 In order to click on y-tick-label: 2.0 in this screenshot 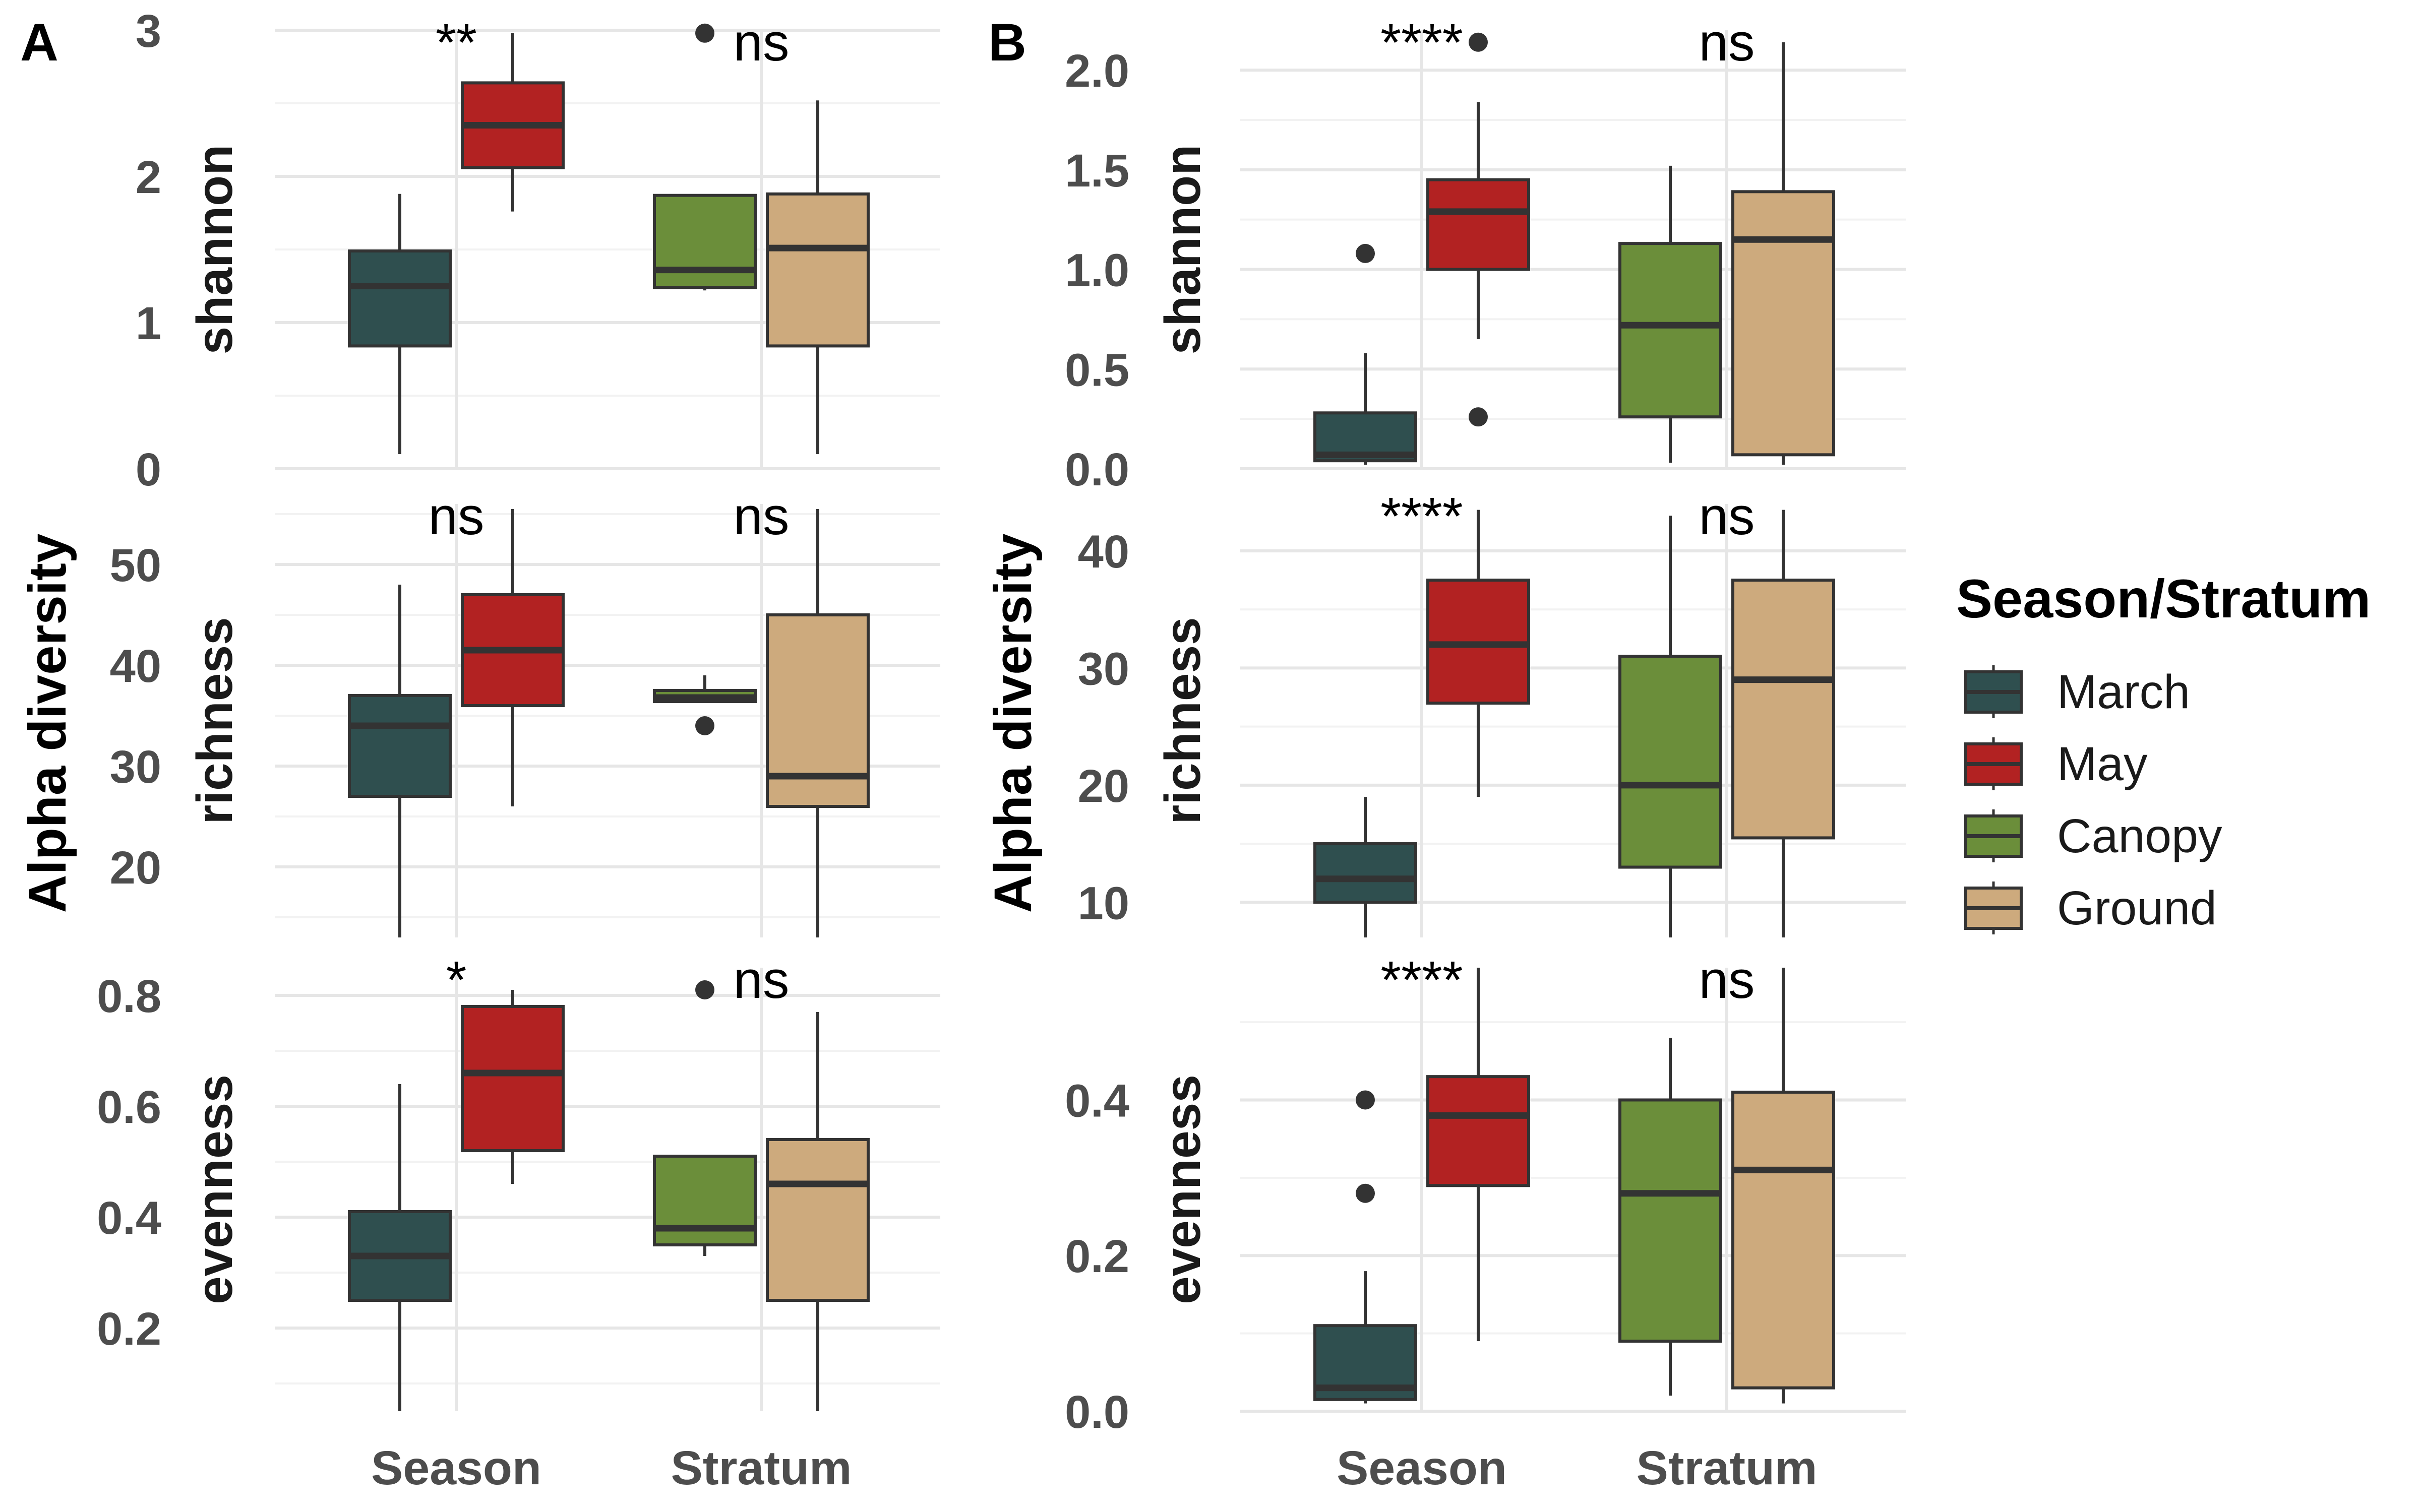, I will do `click(1097, 71)`.